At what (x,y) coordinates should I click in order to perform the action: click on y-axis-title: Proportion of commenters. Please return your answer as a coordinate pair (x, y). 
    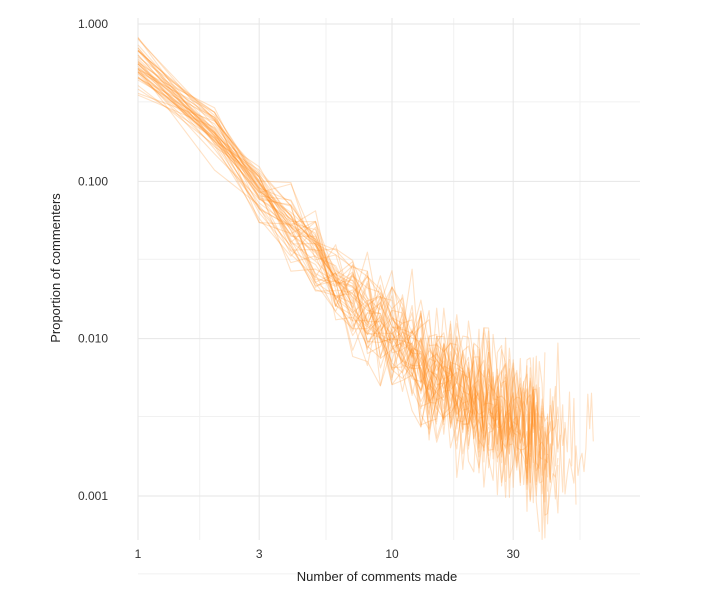
    Looking at the image, I should click on (55, 268).